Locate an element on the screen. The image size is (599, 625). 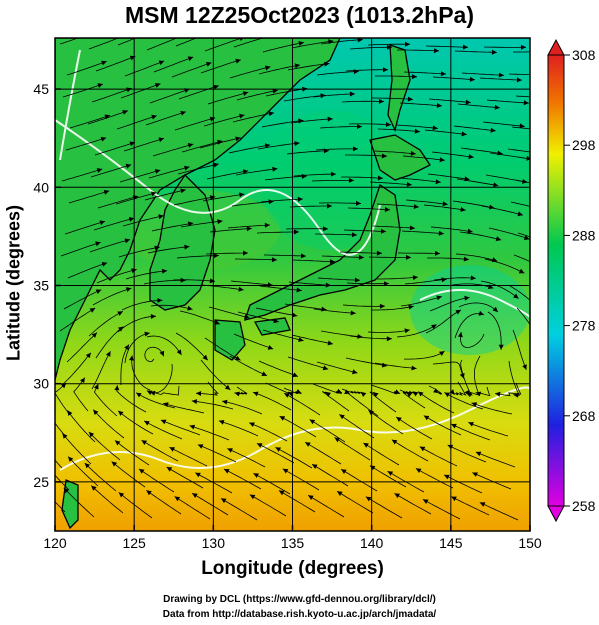
x-tick-label: 150 is located at coordinates (530, 543).